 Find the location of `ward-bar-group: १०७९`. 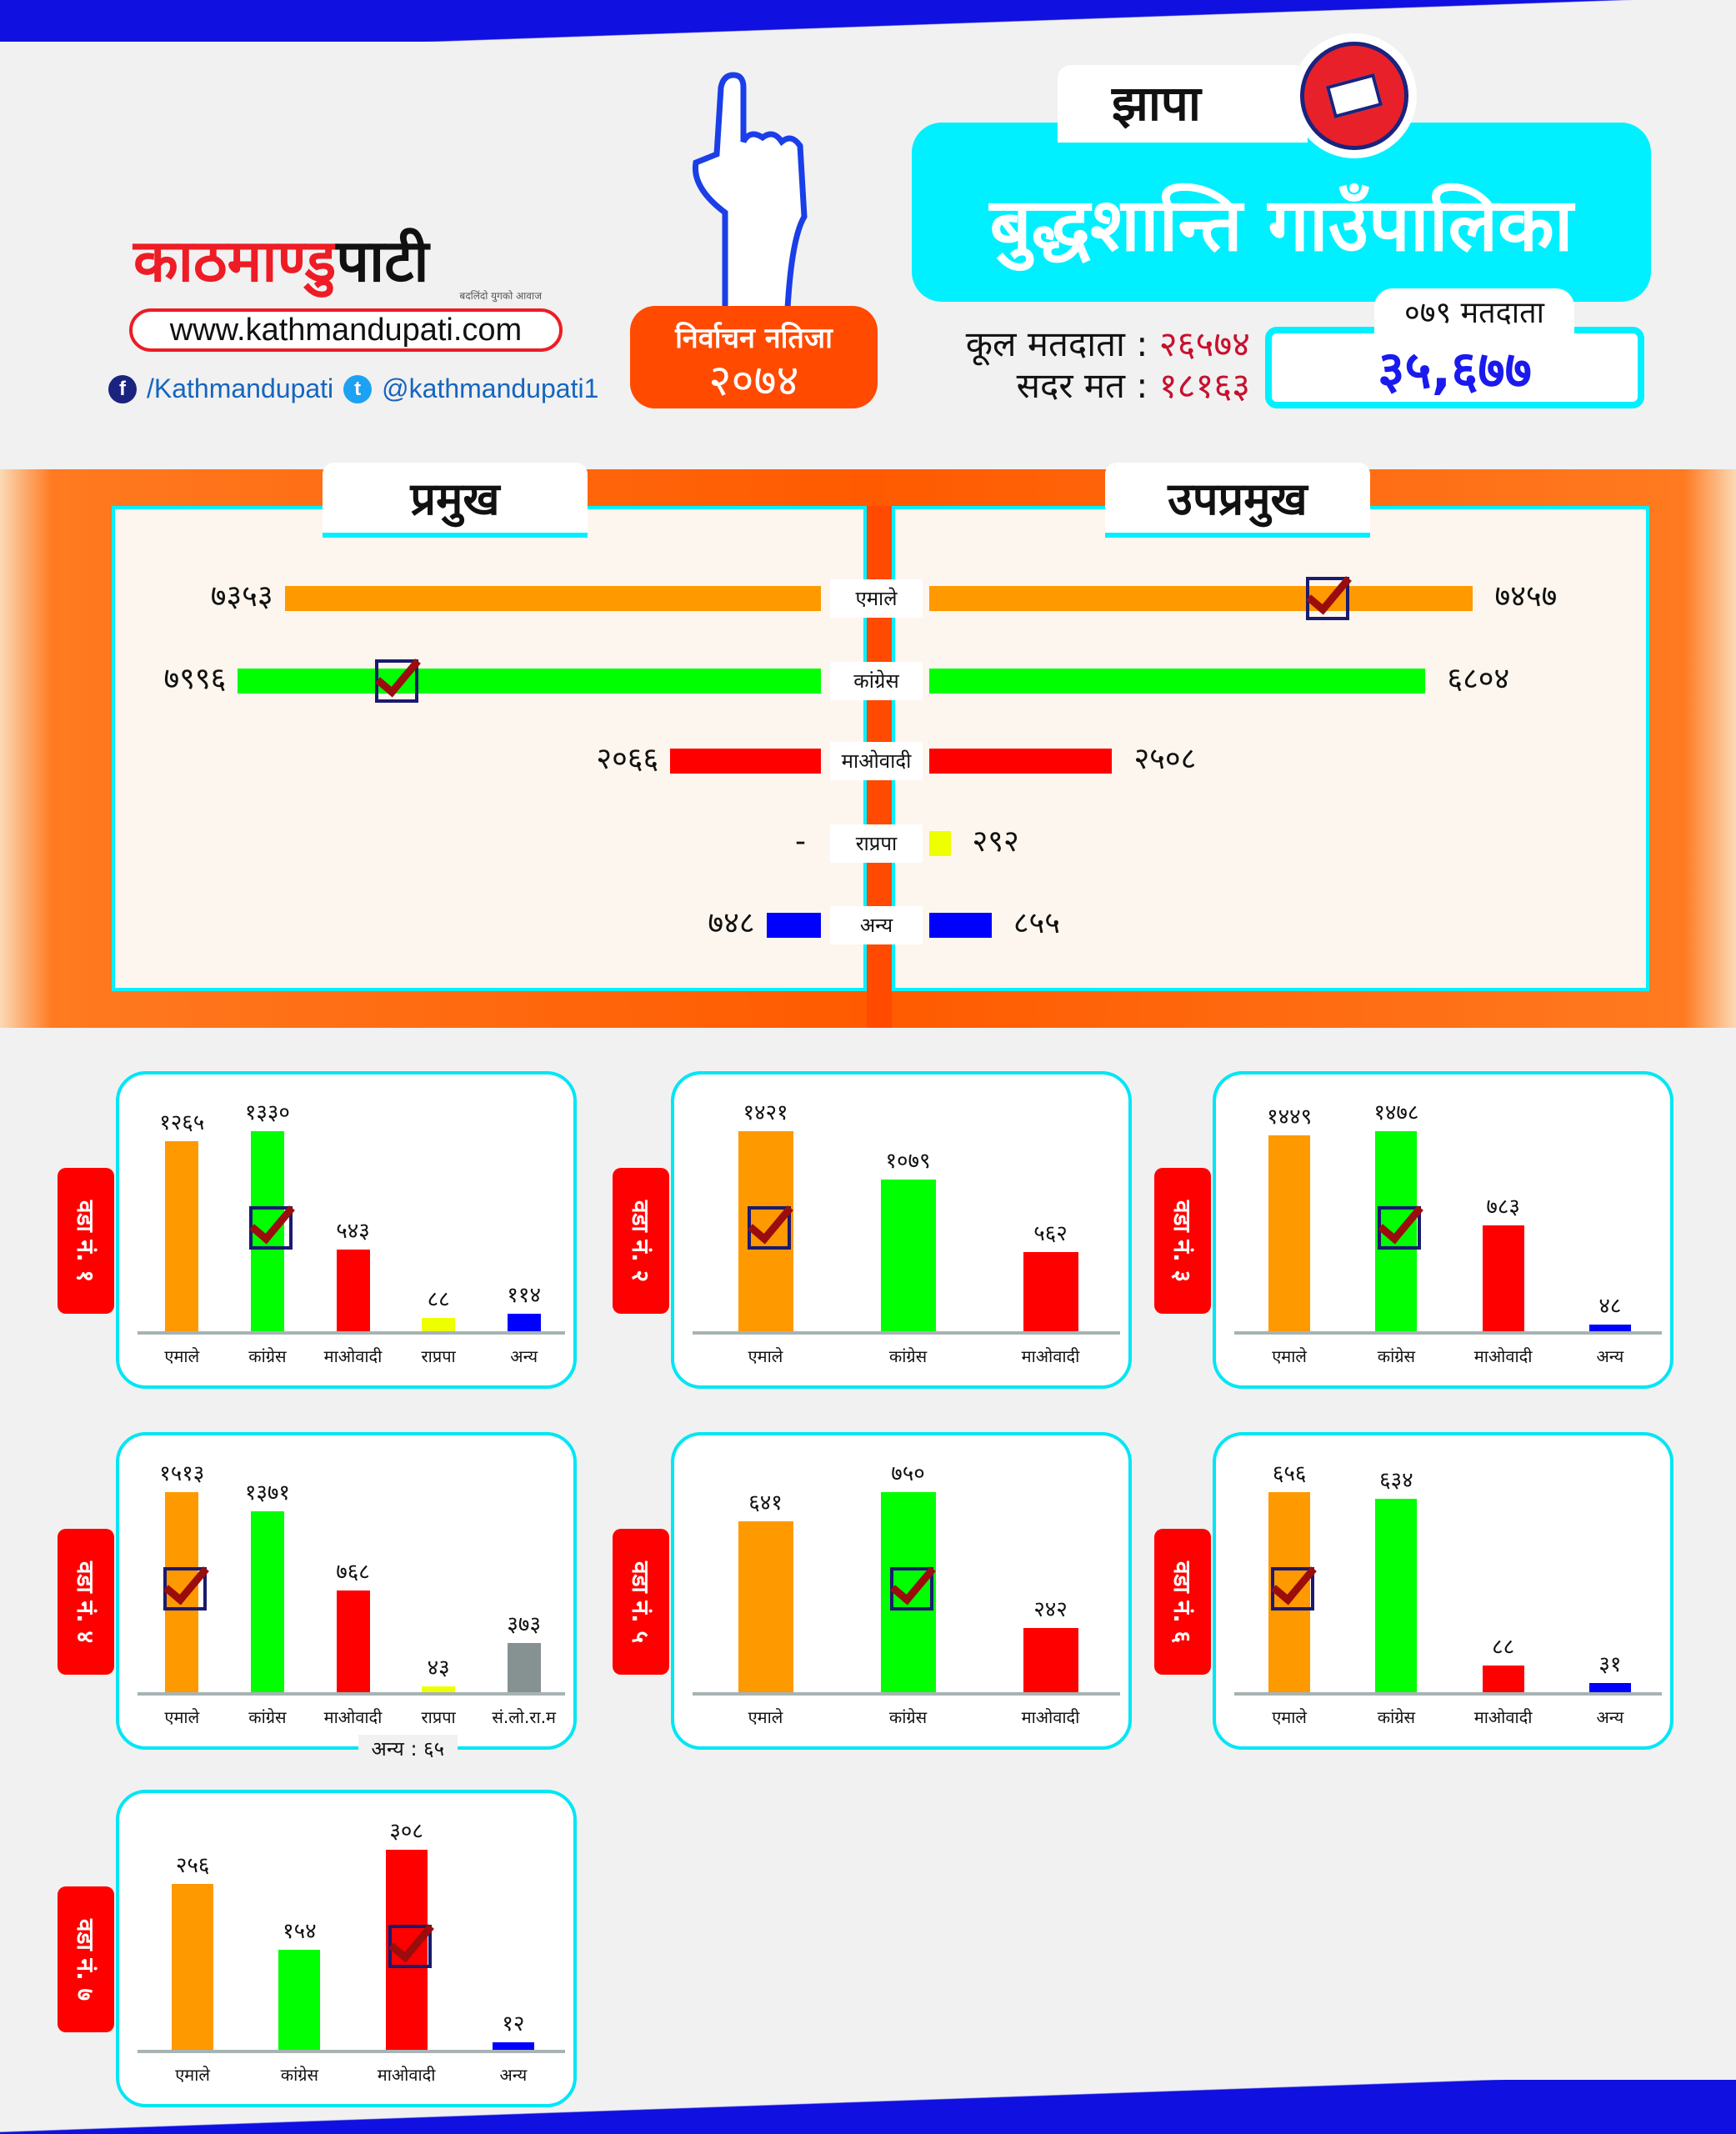

ward-bar-group: १०७९ is located at coordinates (908, 1203).